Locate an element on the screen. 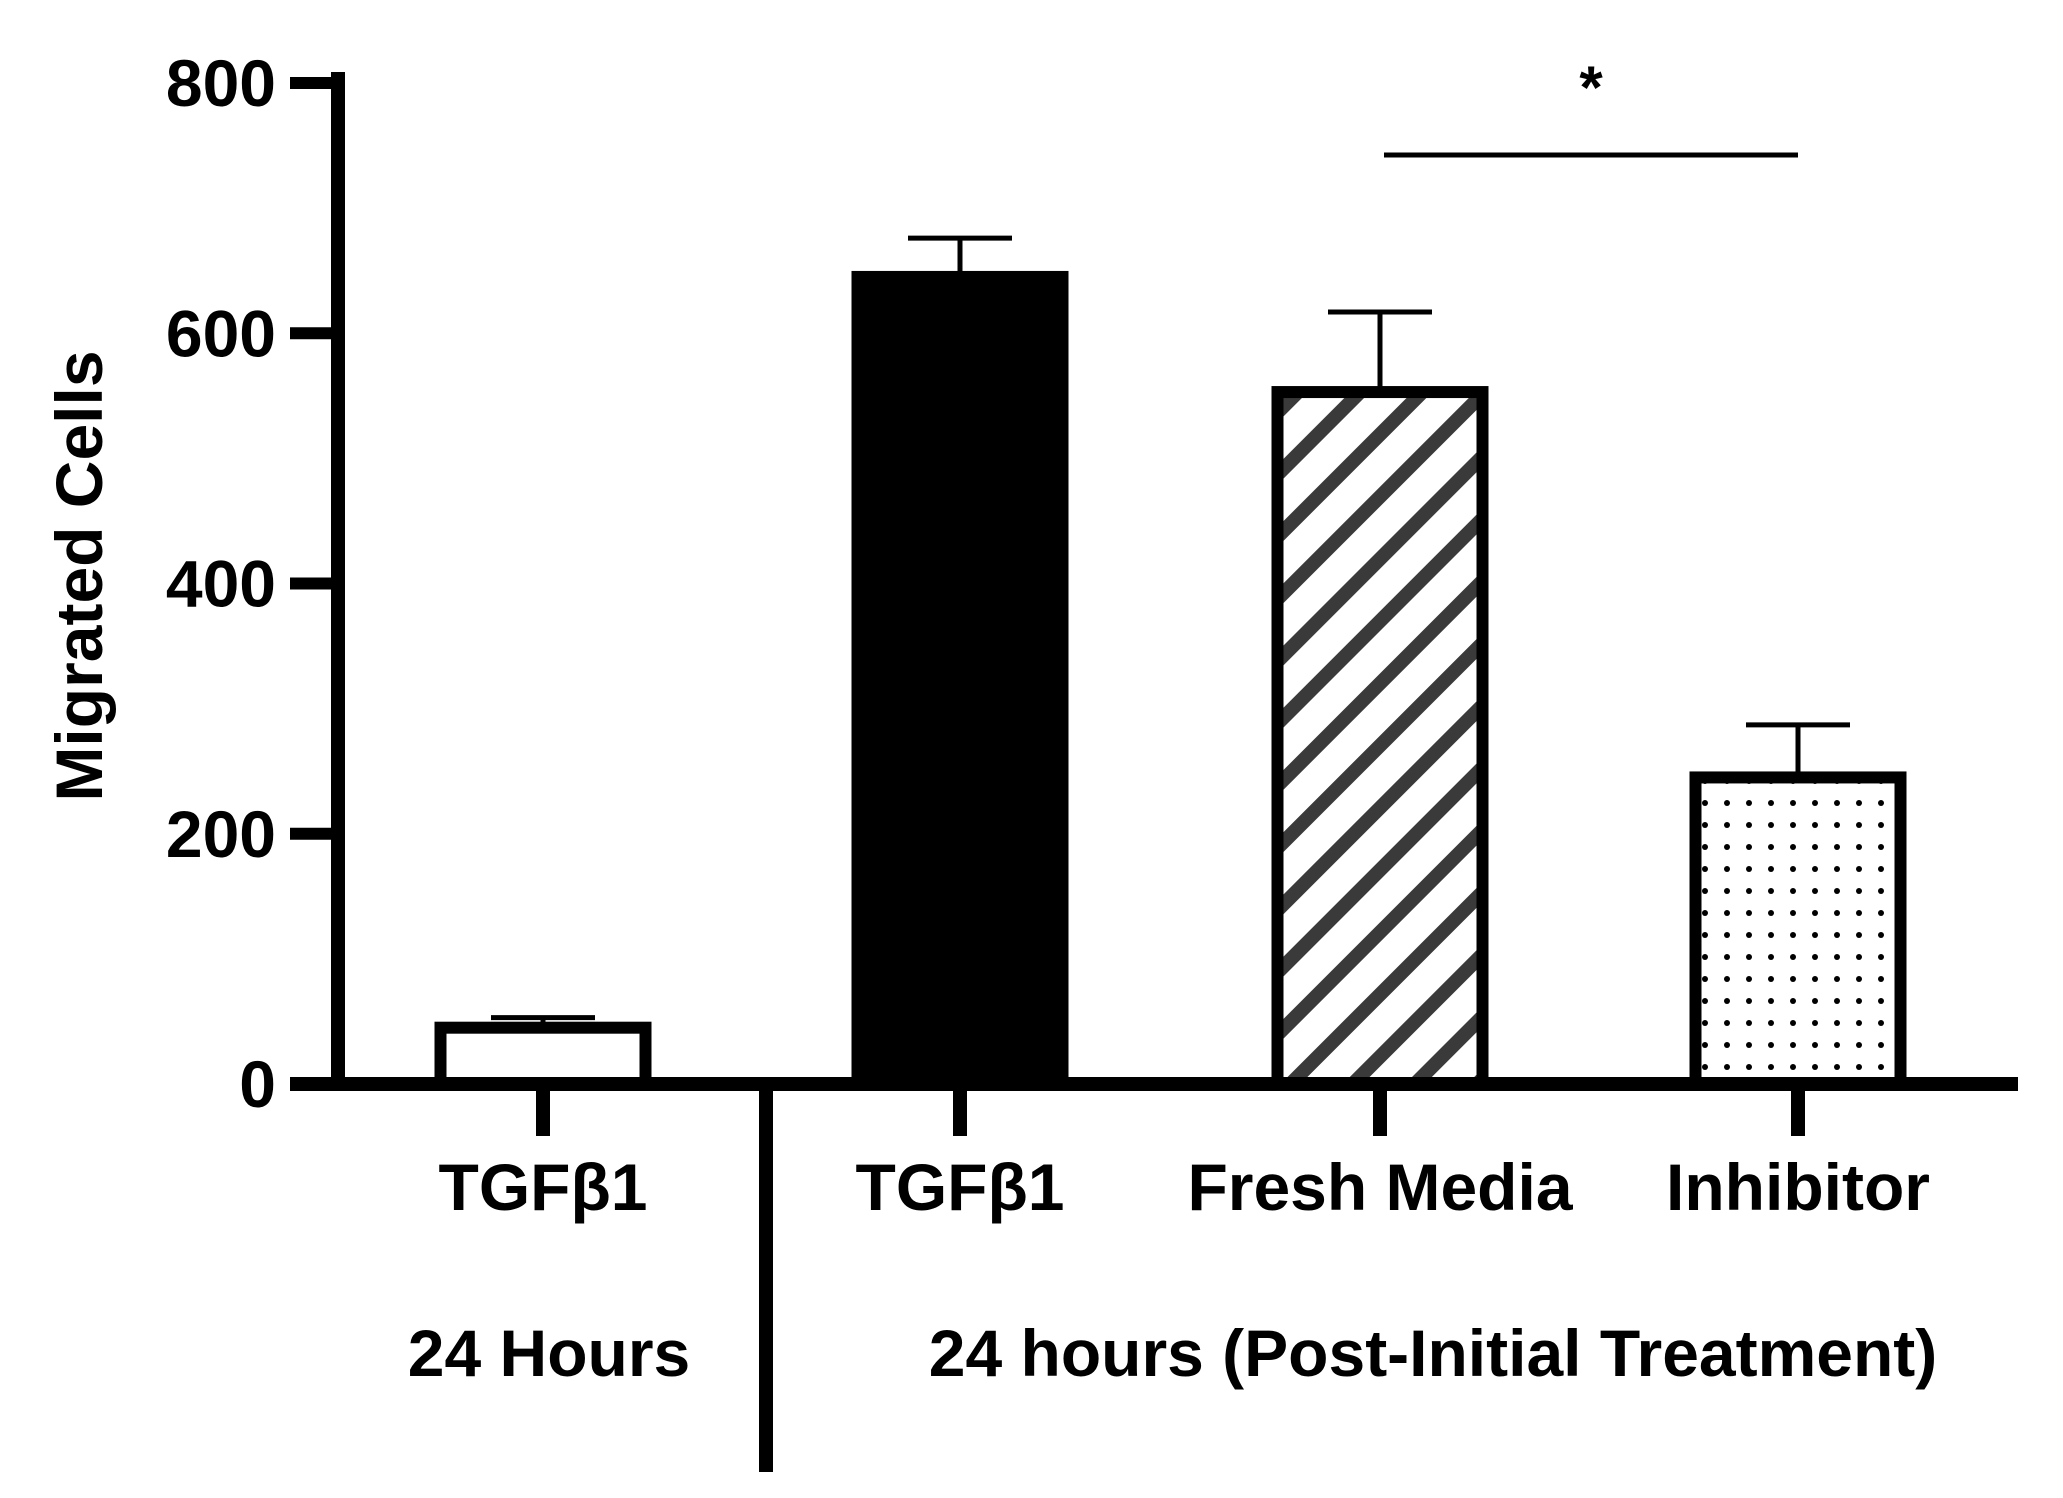 The width and height of the screenshot is (2063, 1498). x-ticks-layer is located at coordinates (1170, 1110).